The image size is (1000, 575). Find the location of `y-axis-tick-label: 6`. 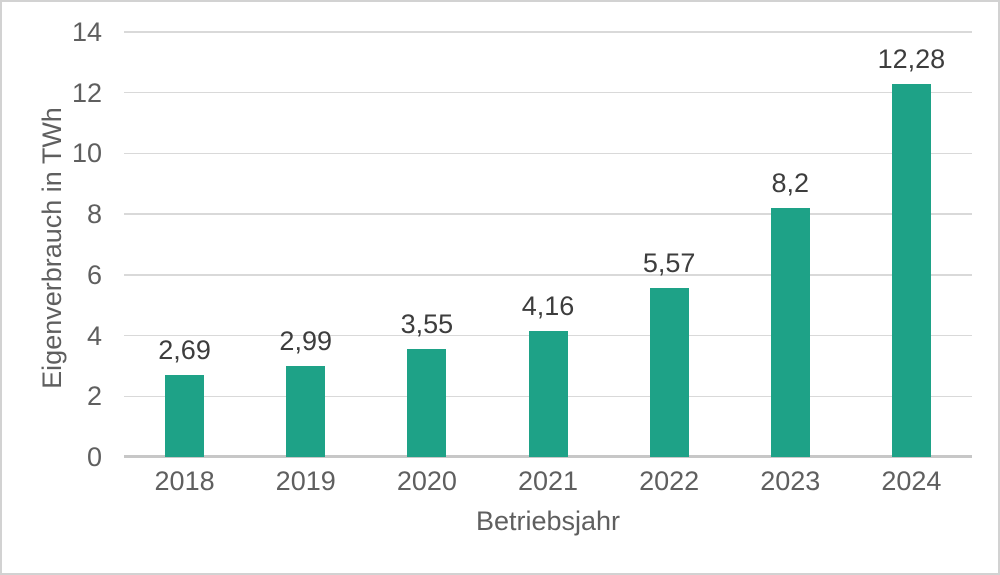

y-axis-tick-label: 6 is located at coordinates (94, 274).